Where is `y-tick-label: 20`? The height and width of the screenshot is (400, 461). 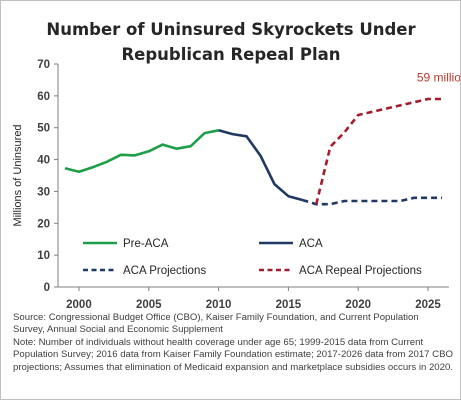
y-tick-label: 20 is located at coordinates (43, 224).